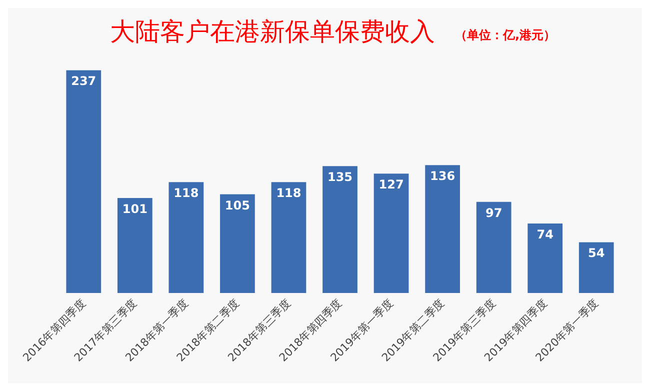  Describe the element at coordinates (83, 81) in the screenshot. I see `data-label: 237` at that location.